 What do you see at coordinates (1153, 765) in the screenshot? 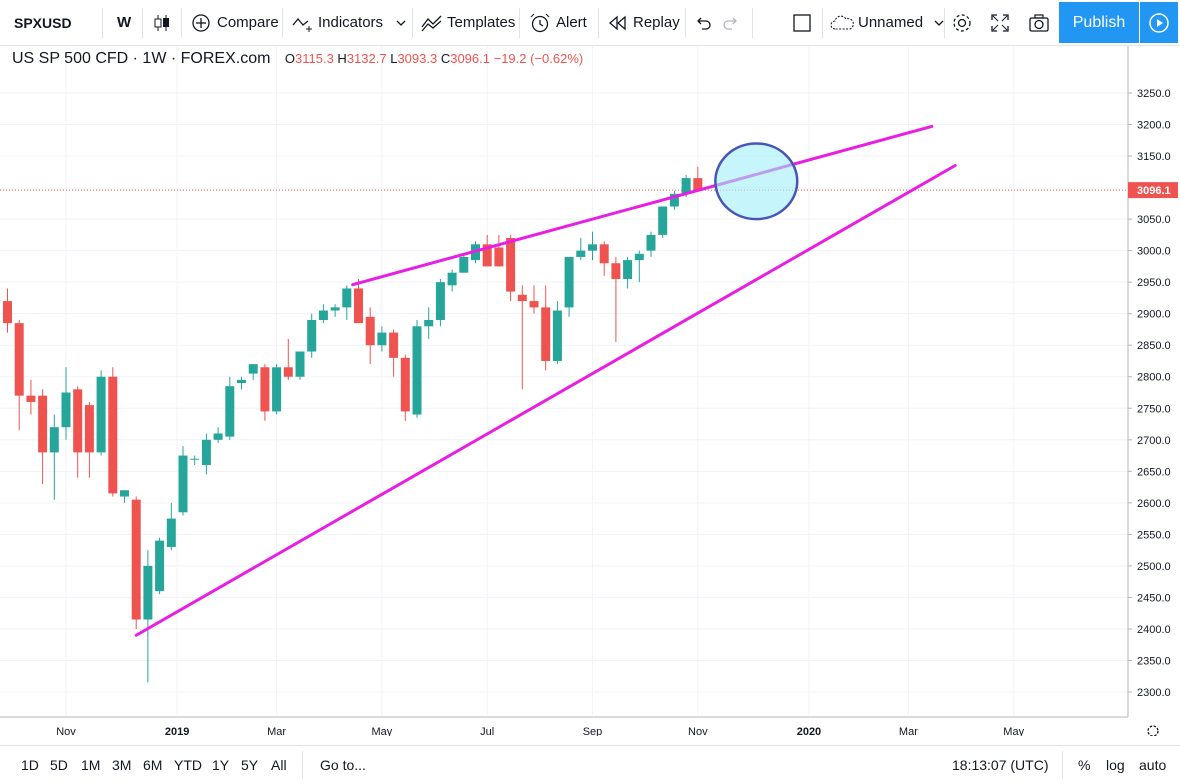
I see `auto-toggle: auto` at bounding box center [1153, 765].